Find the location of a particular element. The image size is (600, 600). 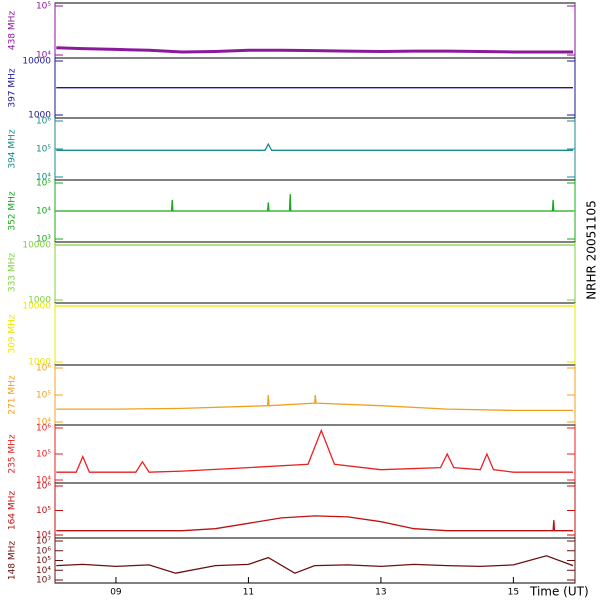

panel-label: 309 MHz is located at coordinates (13, 334).